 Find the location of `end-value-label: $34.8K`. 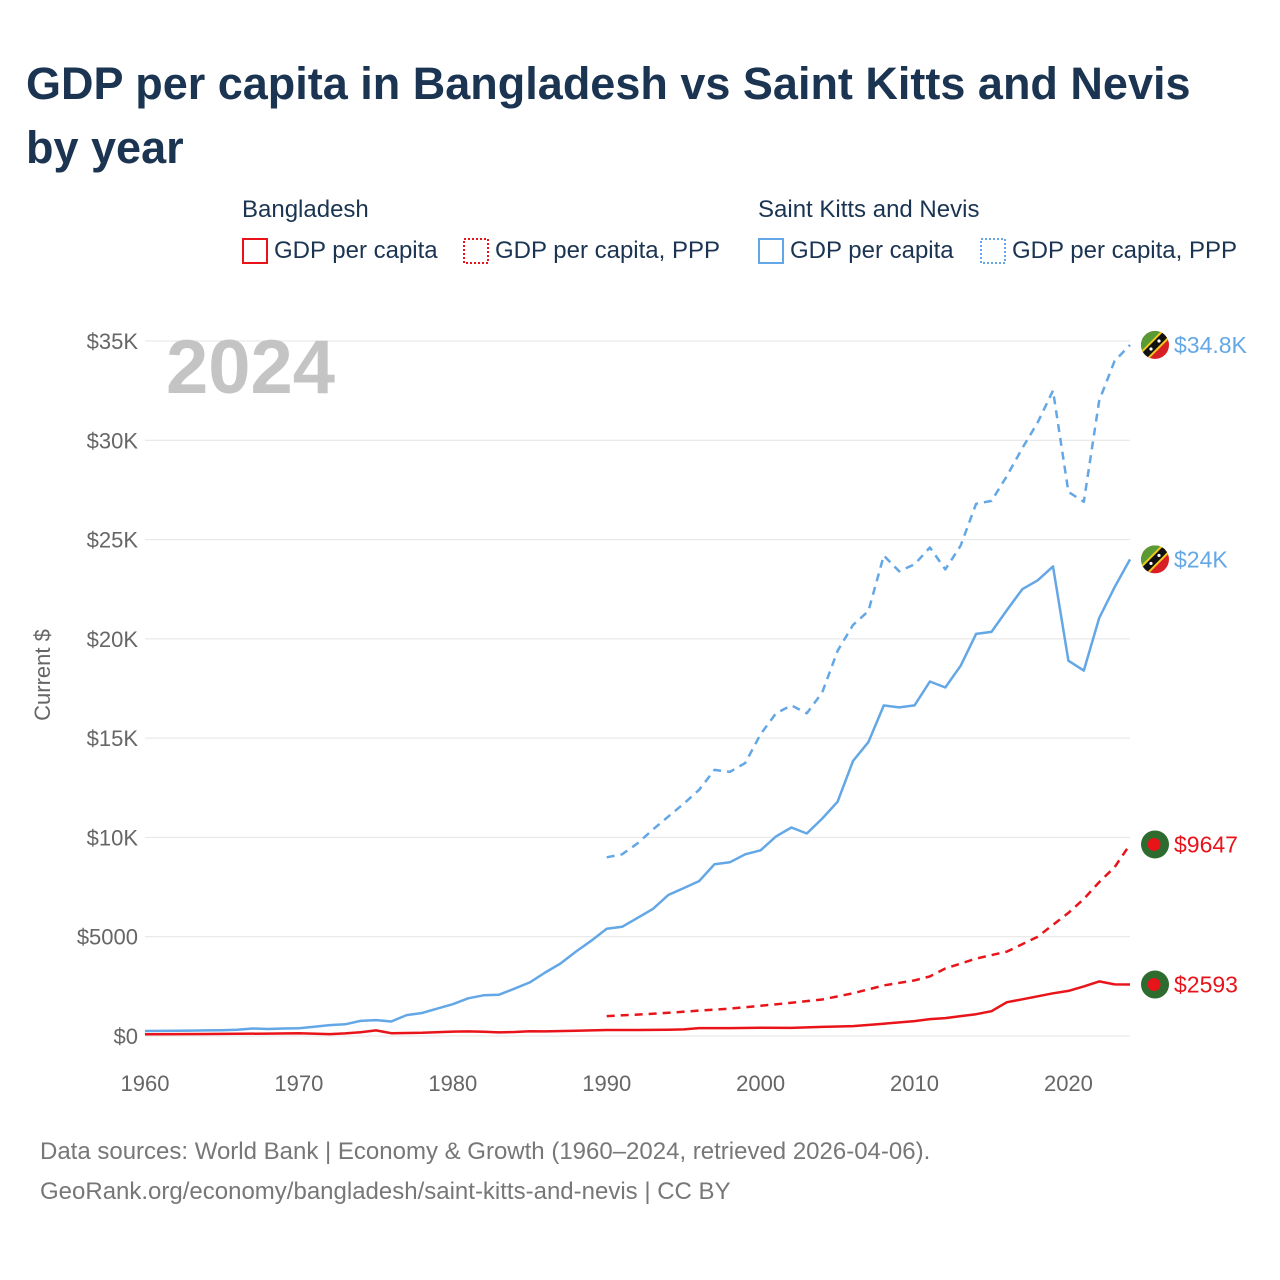

end-value-label: $34.8K is located at coordinates (1211, 345).